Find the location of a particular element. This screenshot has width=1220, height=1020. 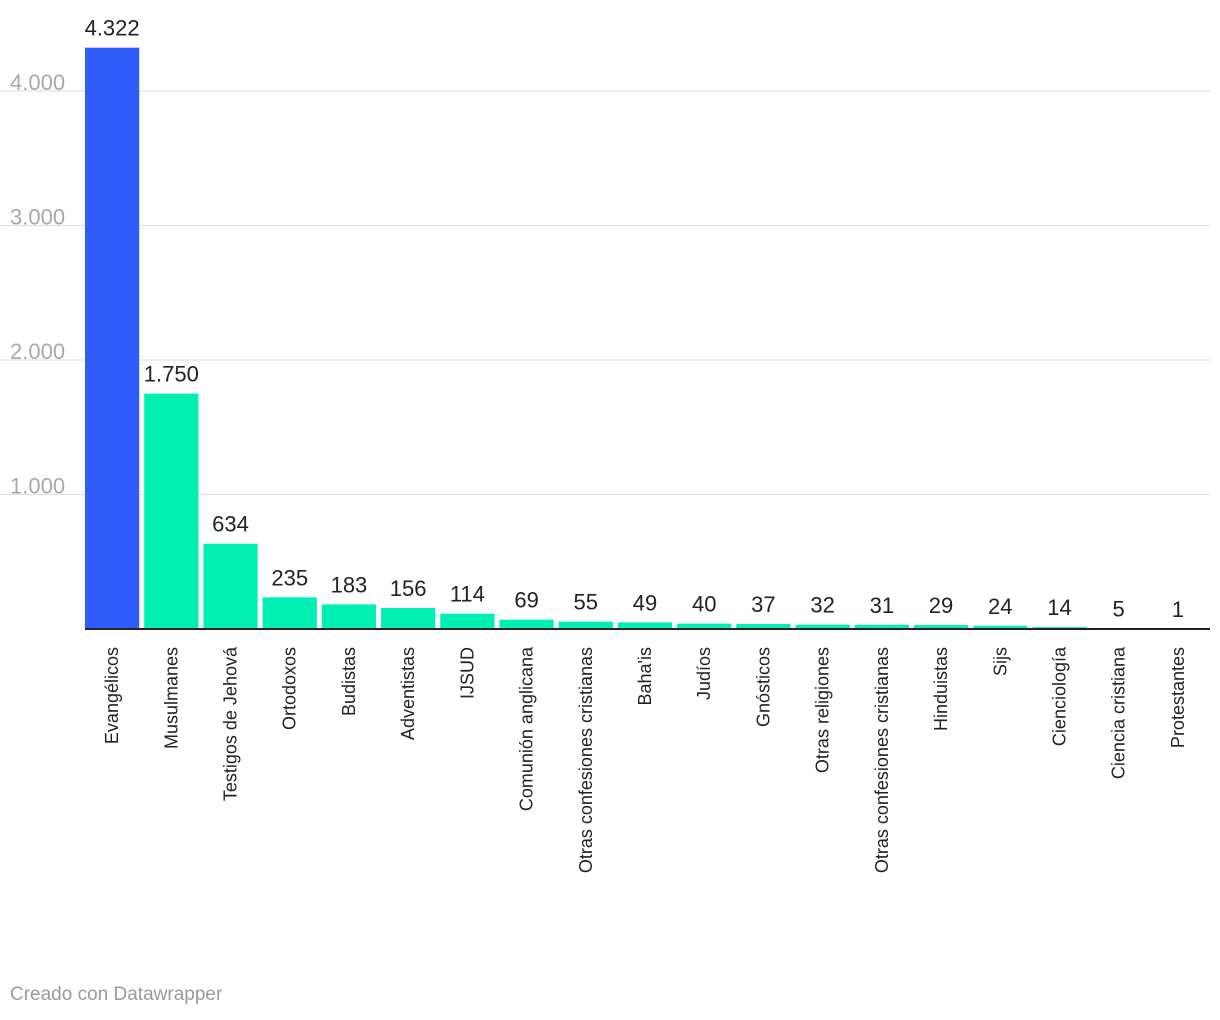

category-label: Sijs is located at coordinates (1000, 661).